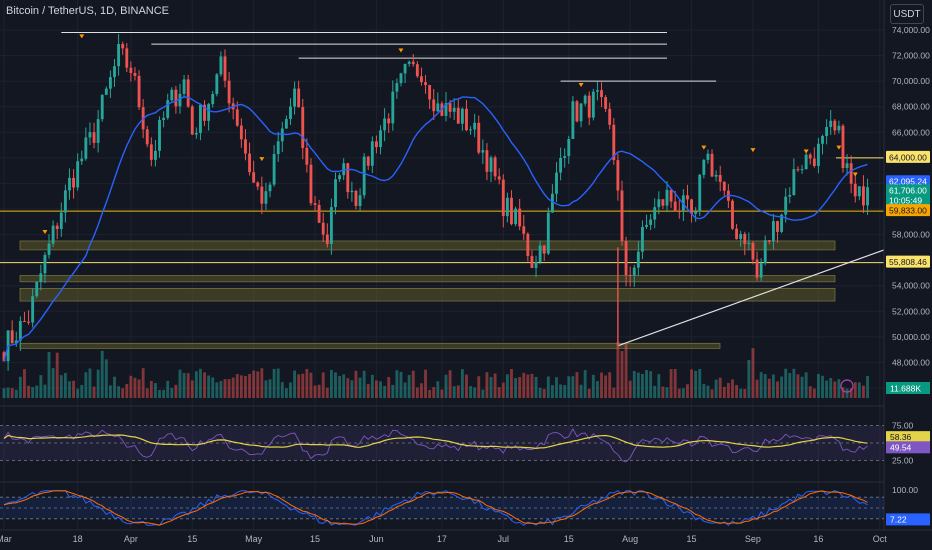  What do you see at coordinates (911, 107) in the screenshot?
I see `y-tick-label: 68,000.00` at bounding box center [911, 107].